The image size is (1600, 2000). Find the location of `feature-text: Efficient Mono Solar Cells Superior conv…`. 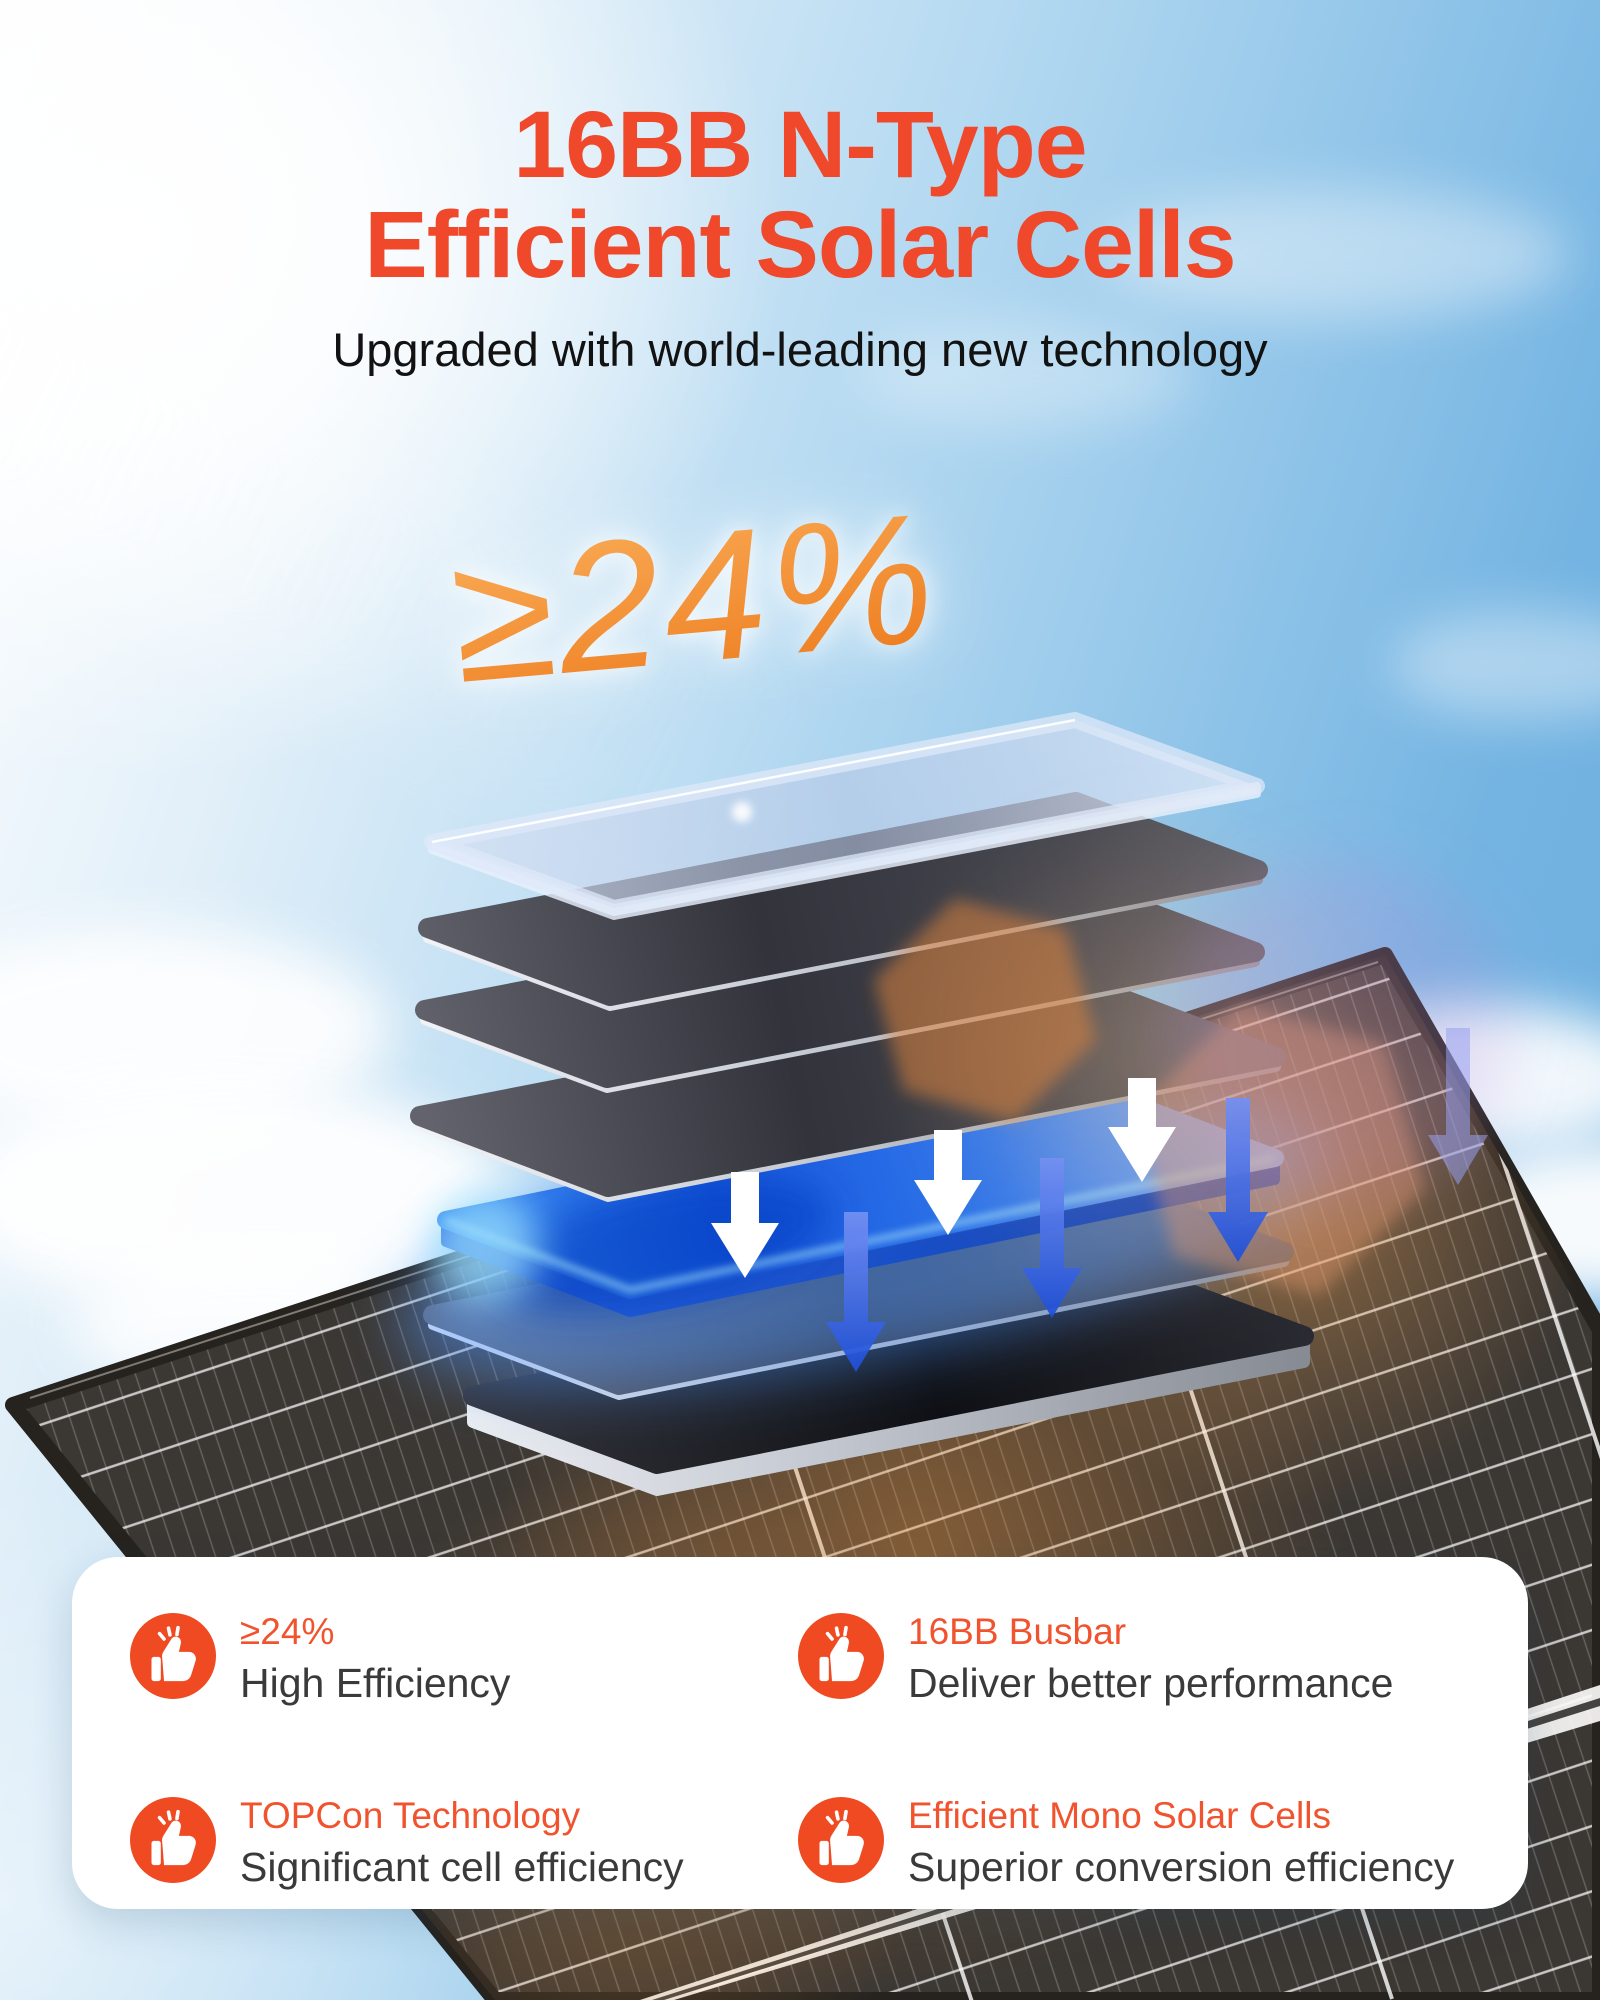

feature-text: Efficient Mono Solar Cells Superior conv… is located at coordinates (1181, 1843).